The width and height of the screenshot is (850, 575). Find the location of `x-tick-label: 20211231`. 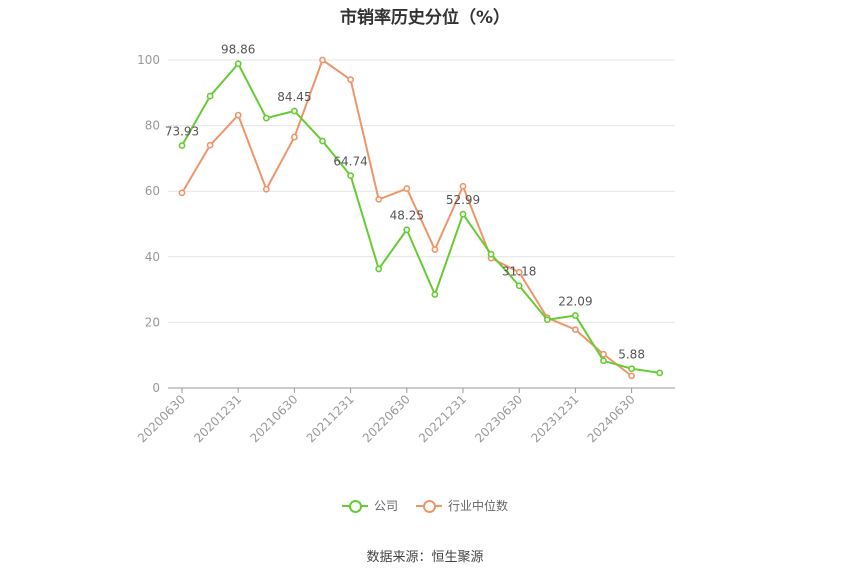

x-tick-label: 20211231 is located at coordinates (330, 418).